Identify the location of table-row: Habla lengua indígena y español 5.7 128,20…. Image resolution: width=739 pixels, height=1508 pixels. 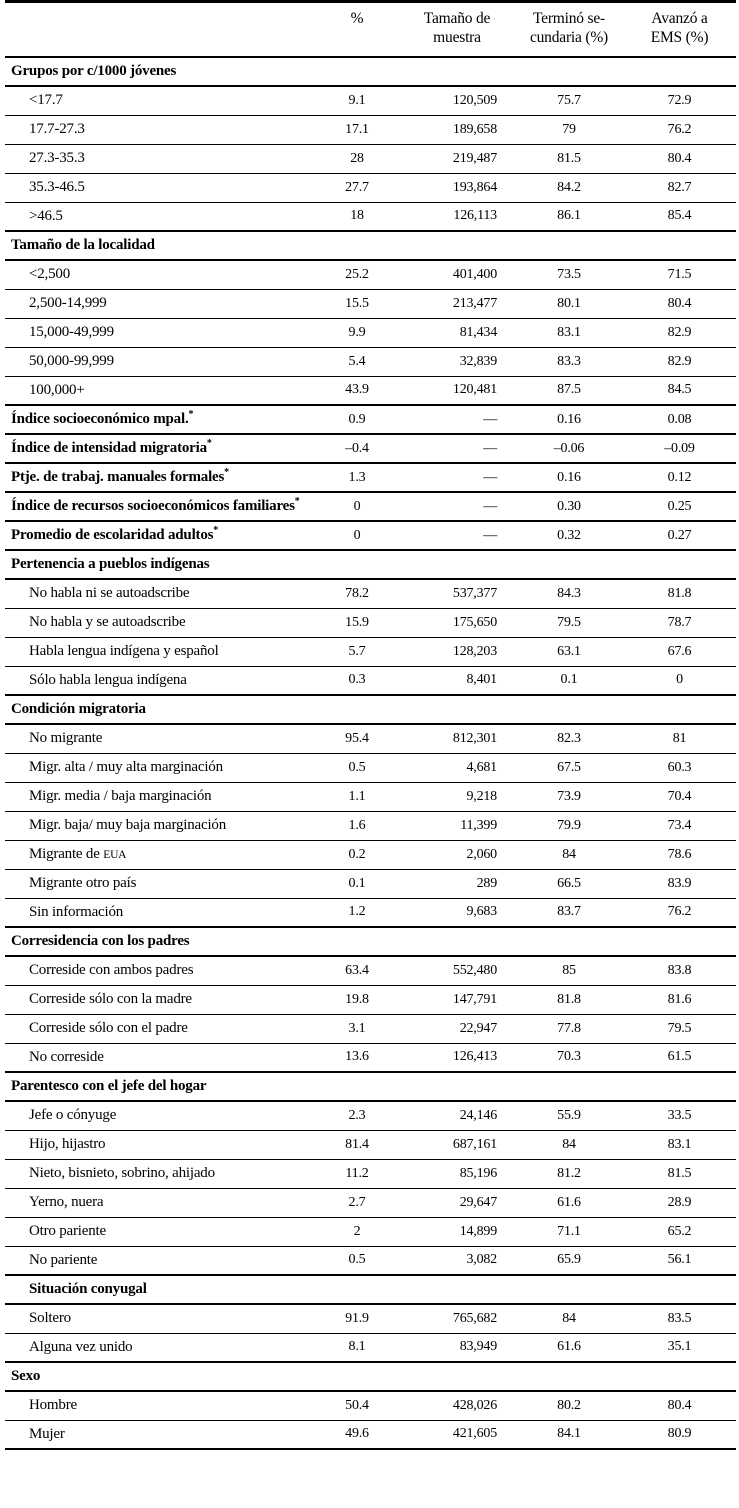
(370, 651).